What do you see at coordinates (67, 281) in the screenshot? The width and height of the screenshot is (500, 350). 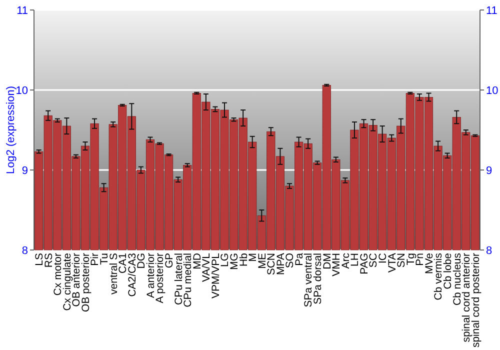 I see `x-tick-label: Cx cingulate` at bounding box center [67, 281].